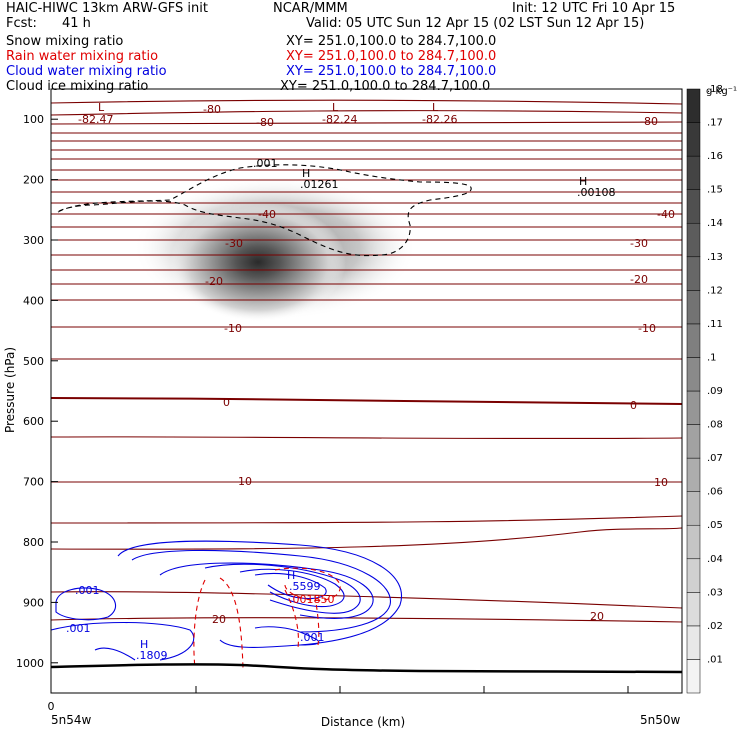  I want to click on x-tick-label-0: 0, so click(51, 706).